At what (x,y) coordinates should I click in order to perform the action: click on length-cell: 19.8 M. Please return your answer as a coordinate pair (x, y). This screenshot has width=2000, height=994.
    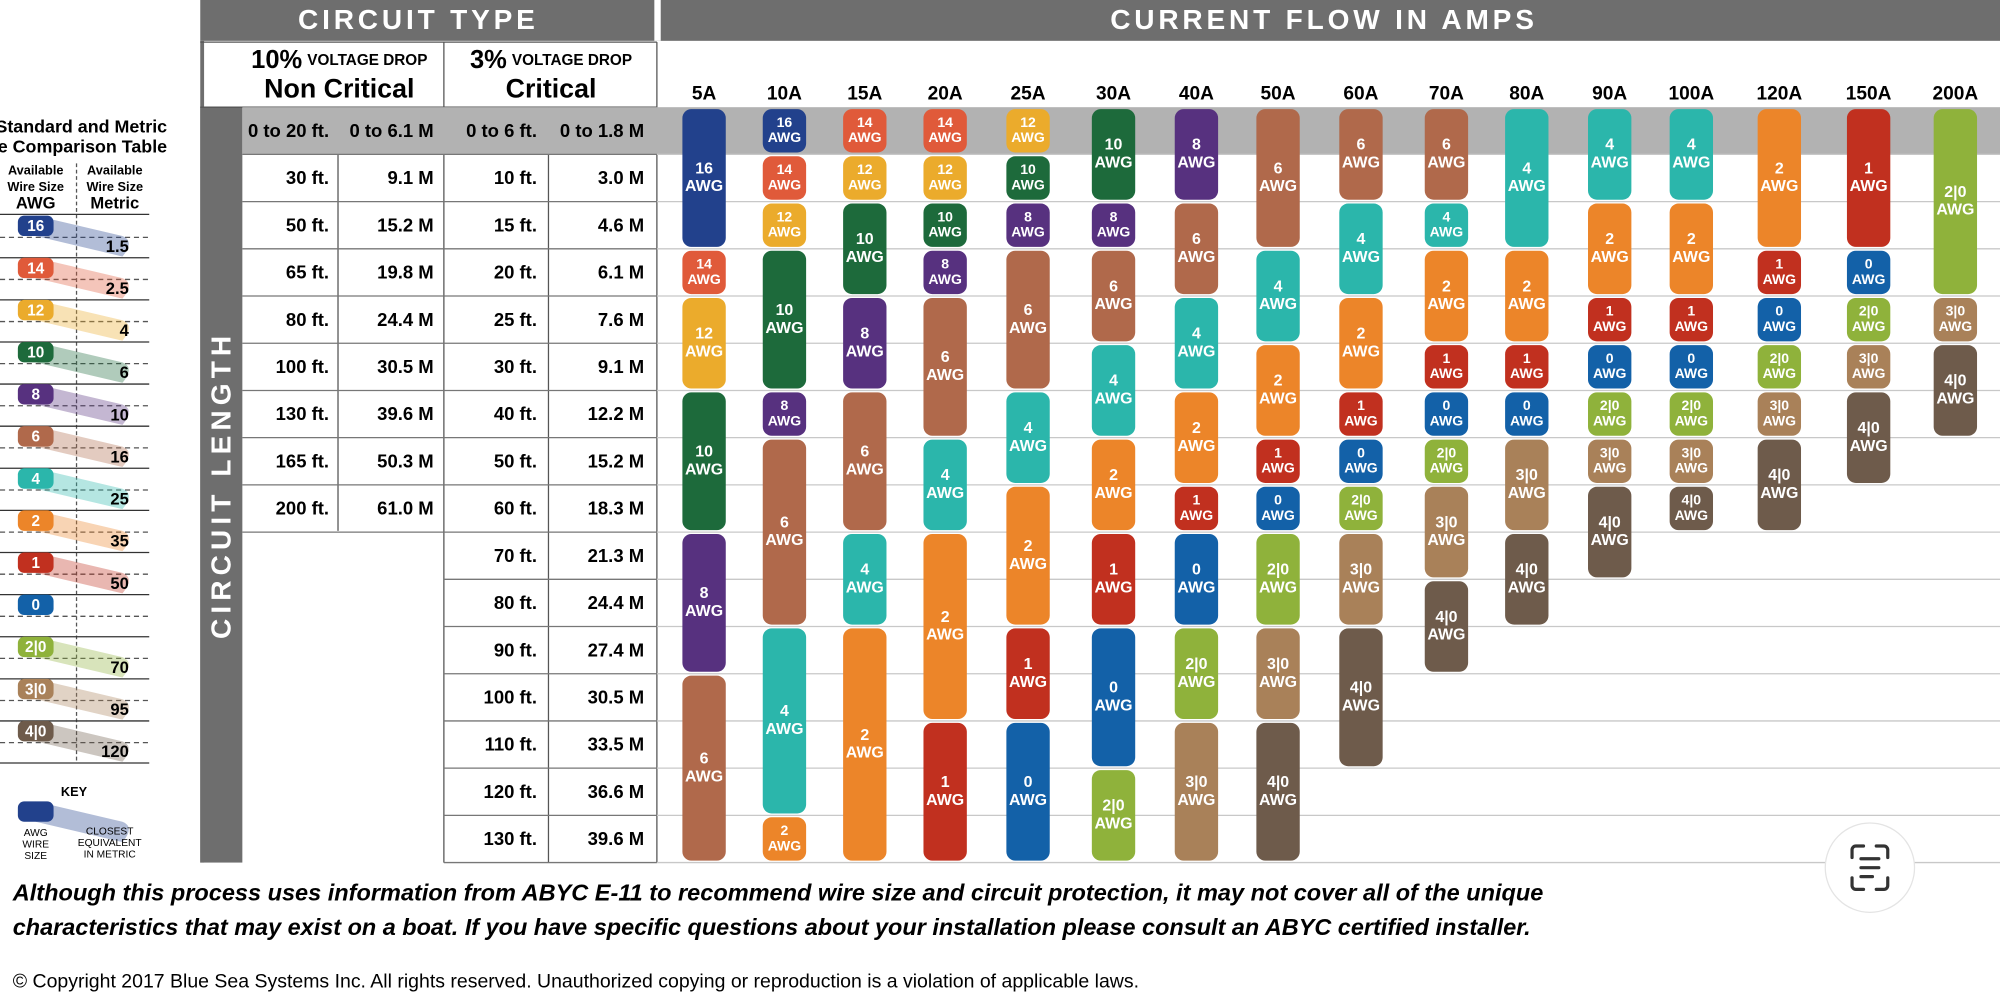
    Looking at the image, I should click on (405, 272).